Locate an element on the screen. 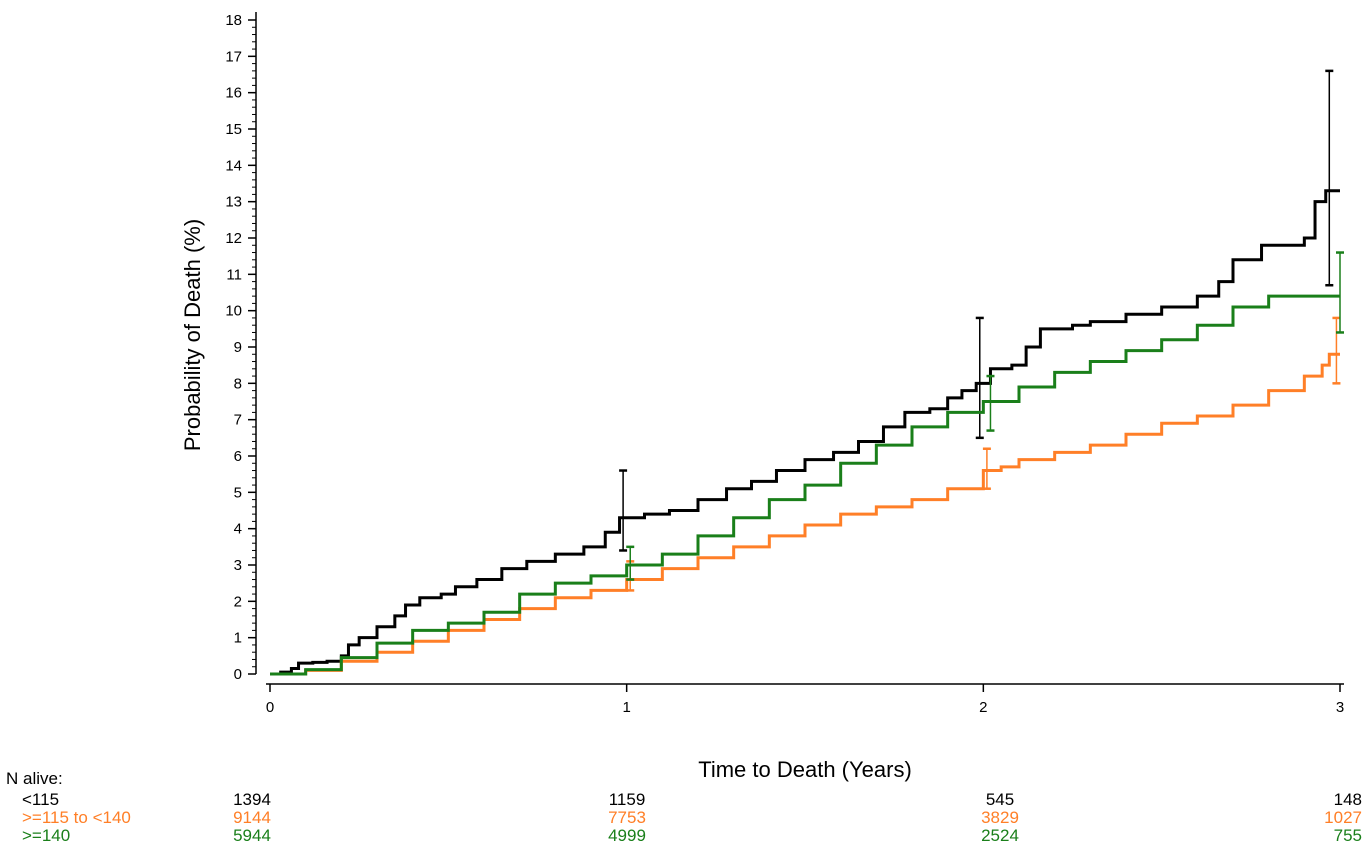 This screenshot has height=862, width=1368. risk-row-label: >=115 to <140 is located at coordinates (76, 817).